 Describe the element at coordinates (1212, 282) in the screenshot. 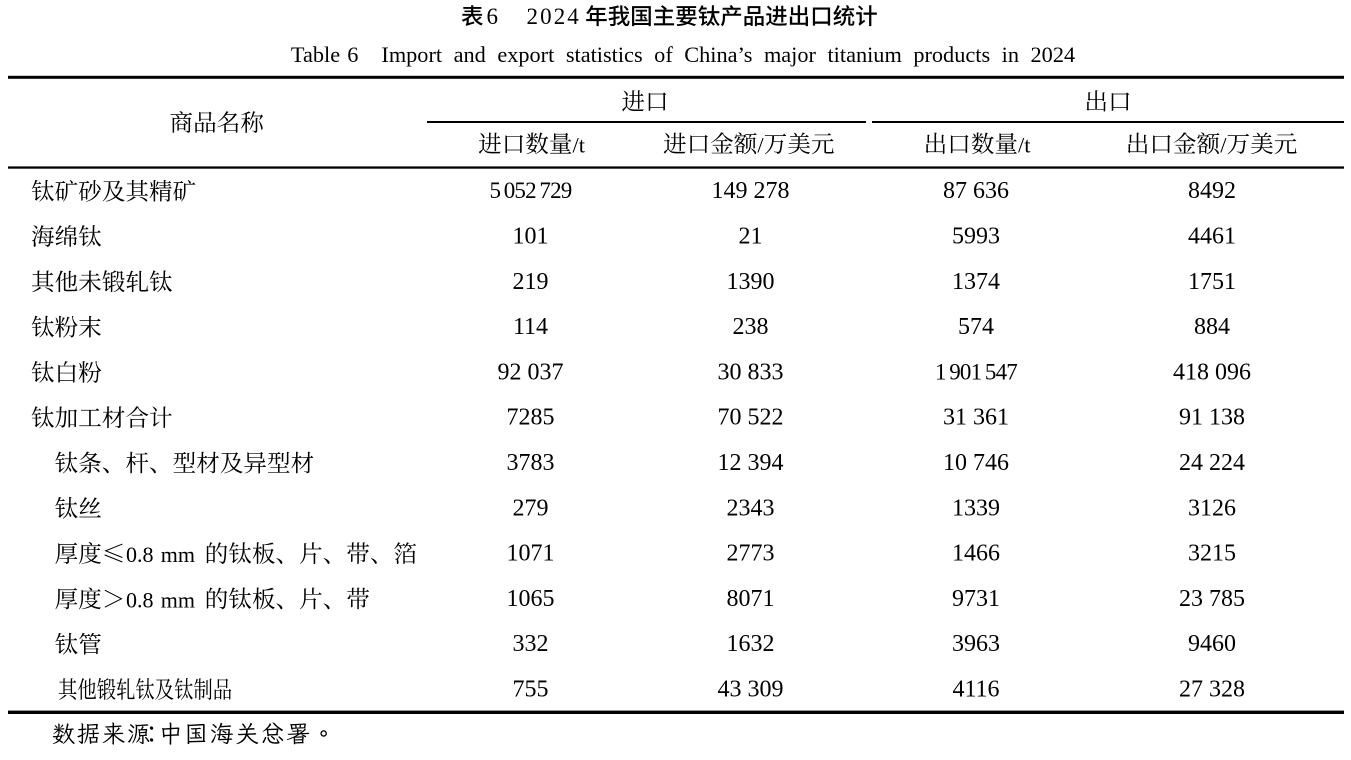

I see `svg-text: 1751` at that location.